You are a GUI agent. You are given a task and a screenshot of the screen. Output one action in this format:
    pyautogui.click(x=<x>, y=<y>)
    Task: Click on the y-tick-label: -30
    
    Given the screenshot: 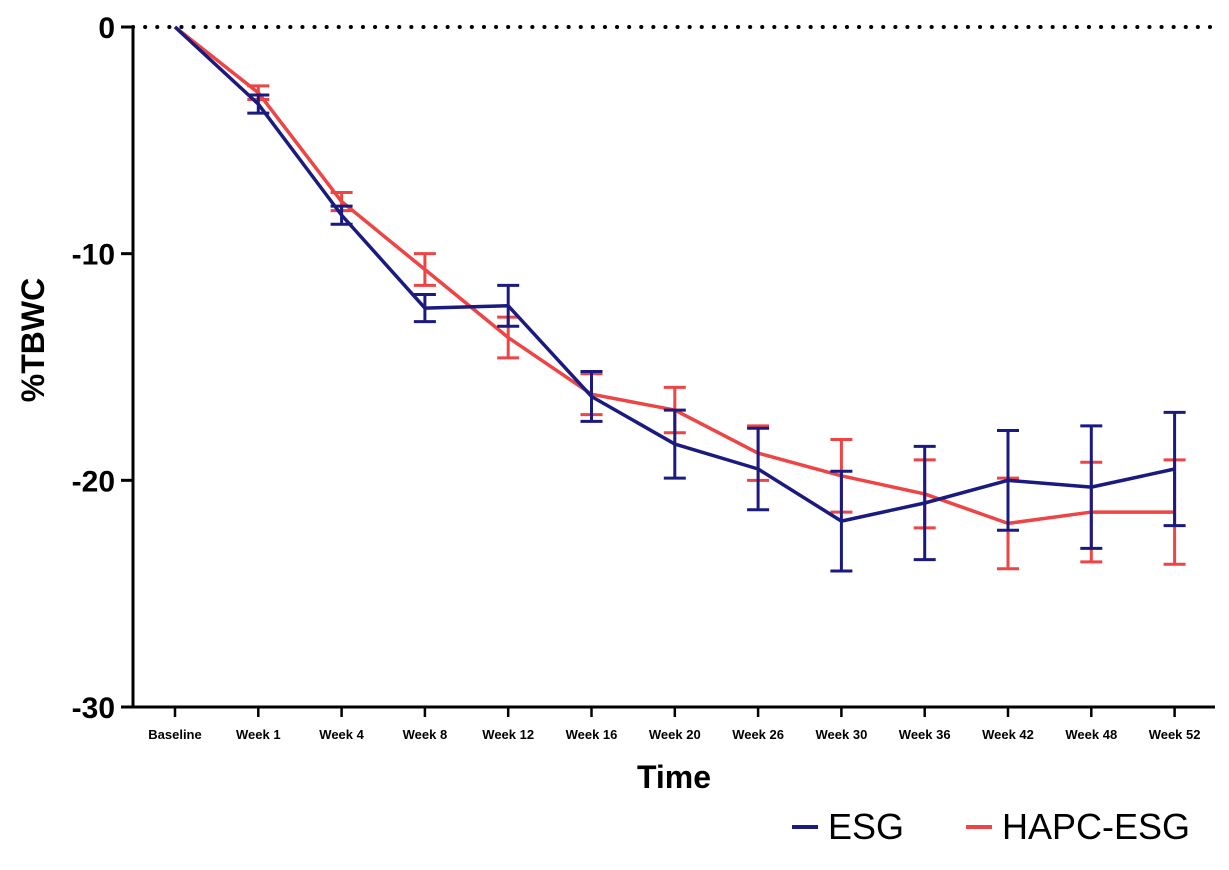 What is the action you would take?
    pyautogui.click(x=93, y=708)
    